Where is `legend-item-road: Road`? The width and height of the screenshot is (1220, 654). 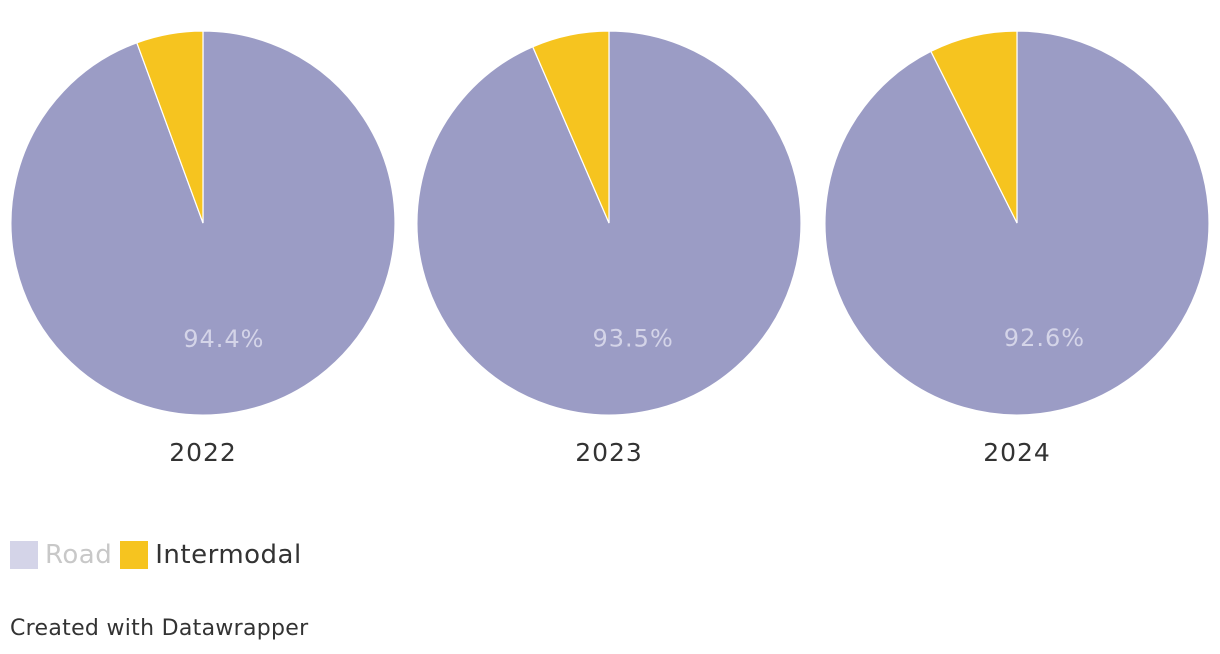
legend-item-road: Road is located at coordinates (61, 555).